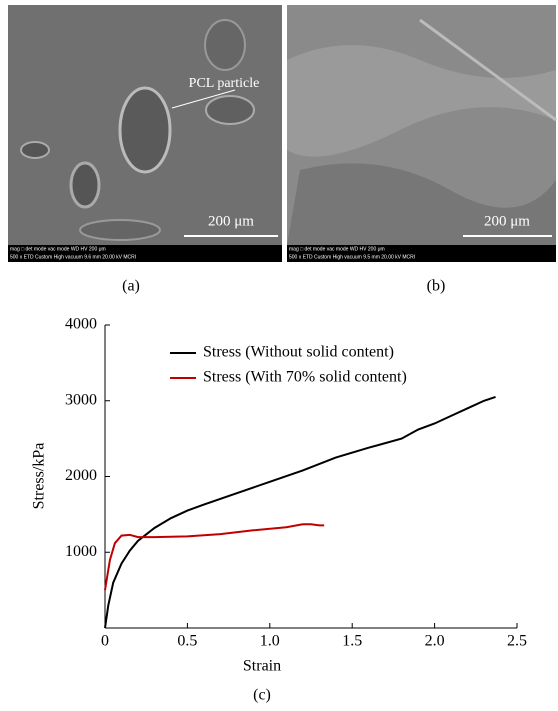  I want to click on x-tick-label: 2.5, so click(517, 641).